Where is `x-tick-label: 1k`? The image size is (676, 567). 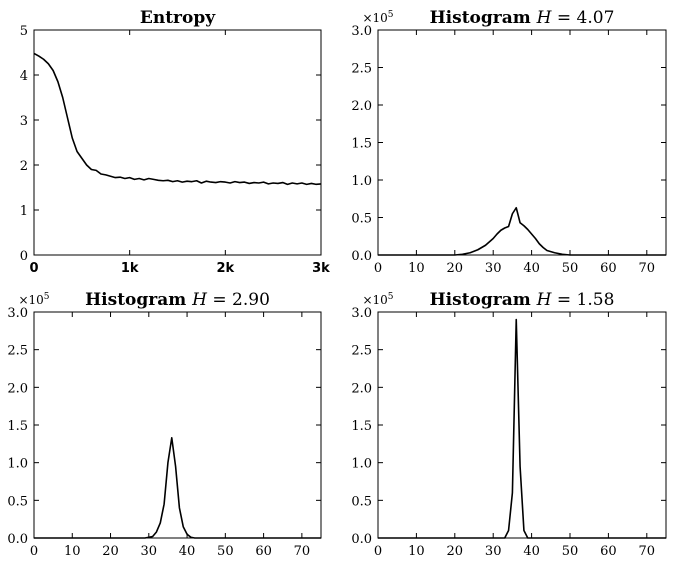 x-tick-label: 1k is located at coordinates (130, 268).